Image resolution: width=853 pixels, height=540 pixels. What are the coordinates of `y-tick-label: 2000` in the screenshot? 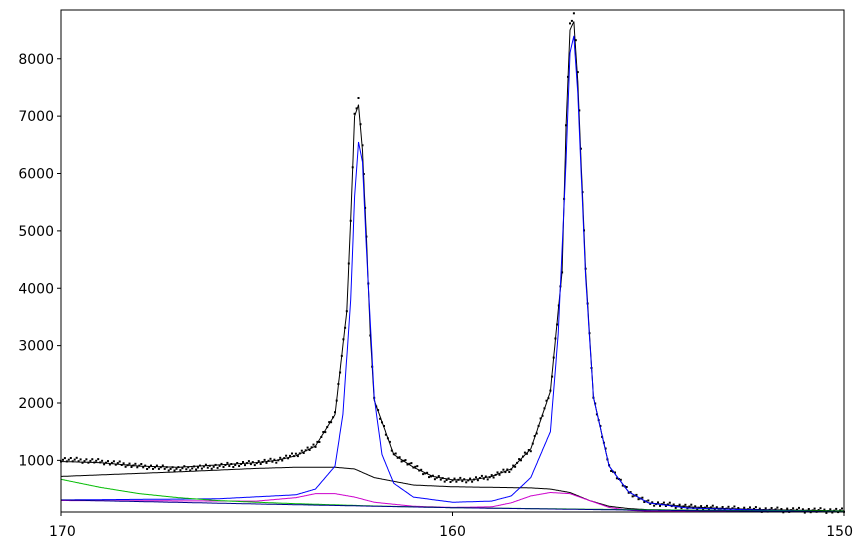 It's located at (36, 404).